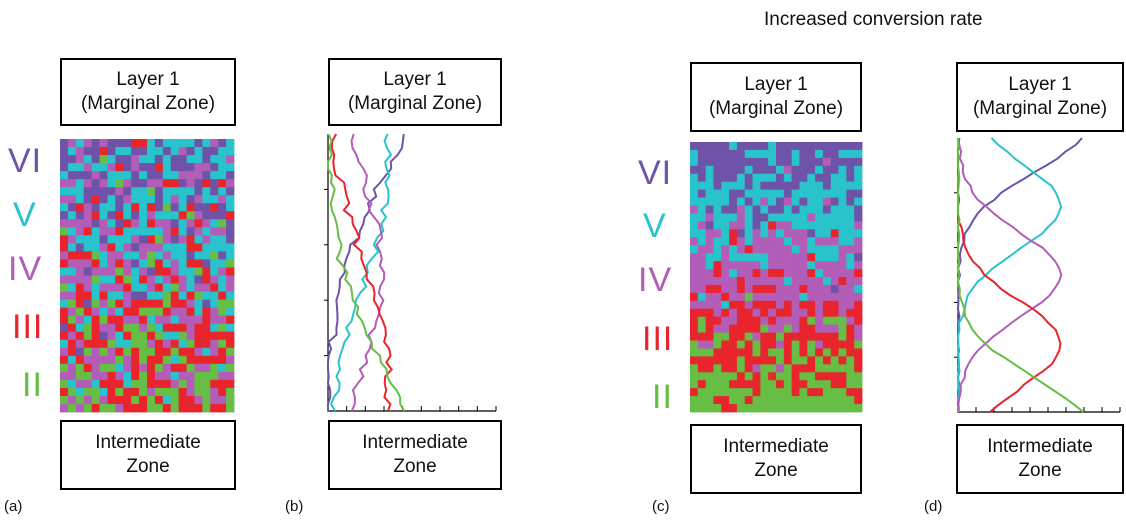  Describe the element at coordinates (933, 506) in the screenshot. I see `panel-label-d: (d)` at that location.